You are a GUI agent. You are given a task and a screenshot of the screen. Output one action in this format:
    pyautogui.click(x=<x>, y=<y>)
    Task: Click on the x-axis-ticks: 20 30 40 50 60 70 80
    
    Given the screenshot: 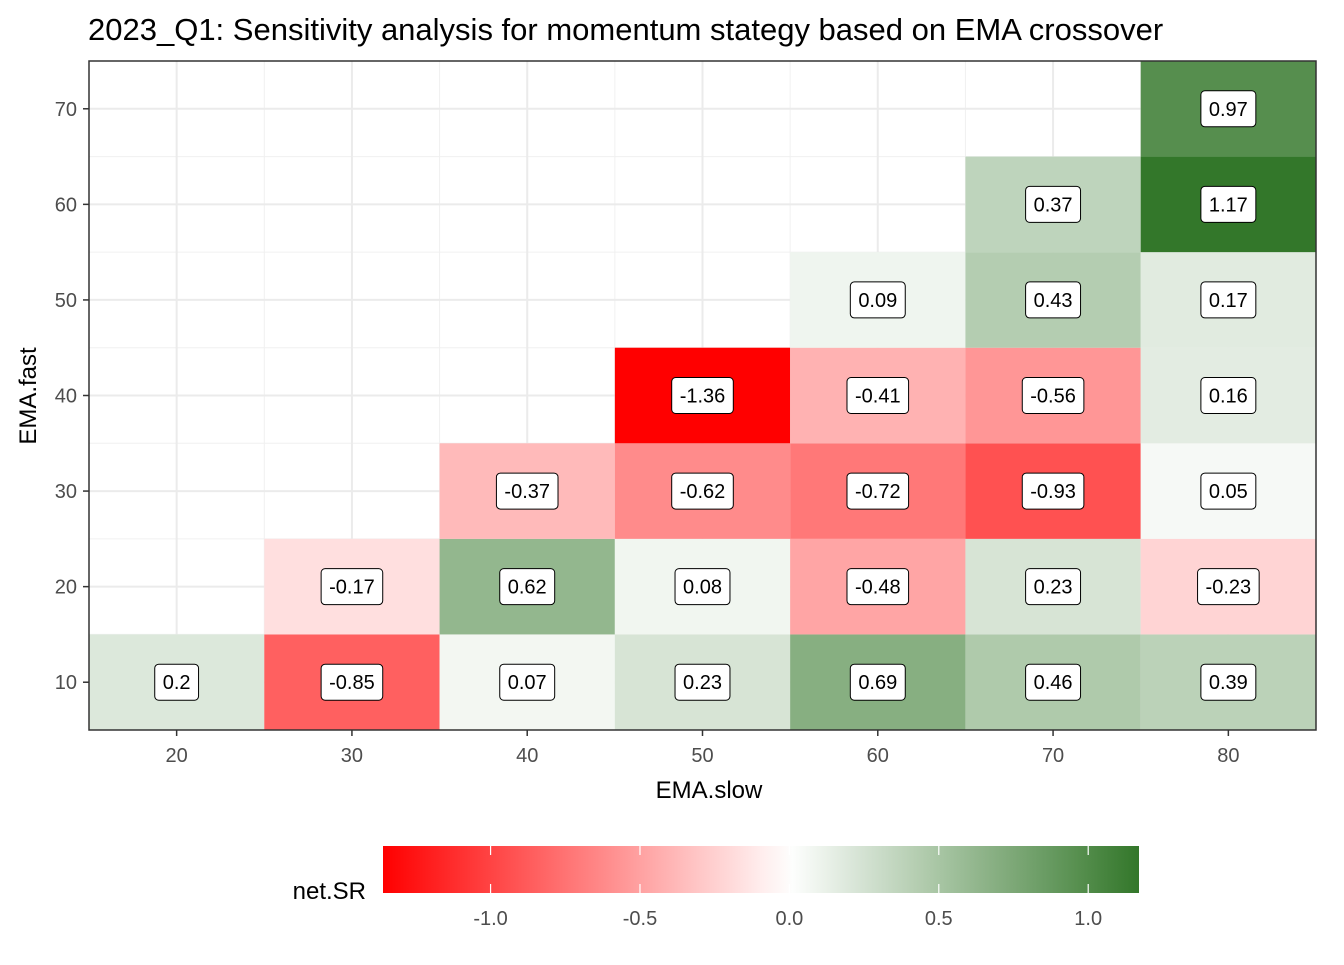 What is the action you would take?
    pyautogui.click(x=702, y=748)
    